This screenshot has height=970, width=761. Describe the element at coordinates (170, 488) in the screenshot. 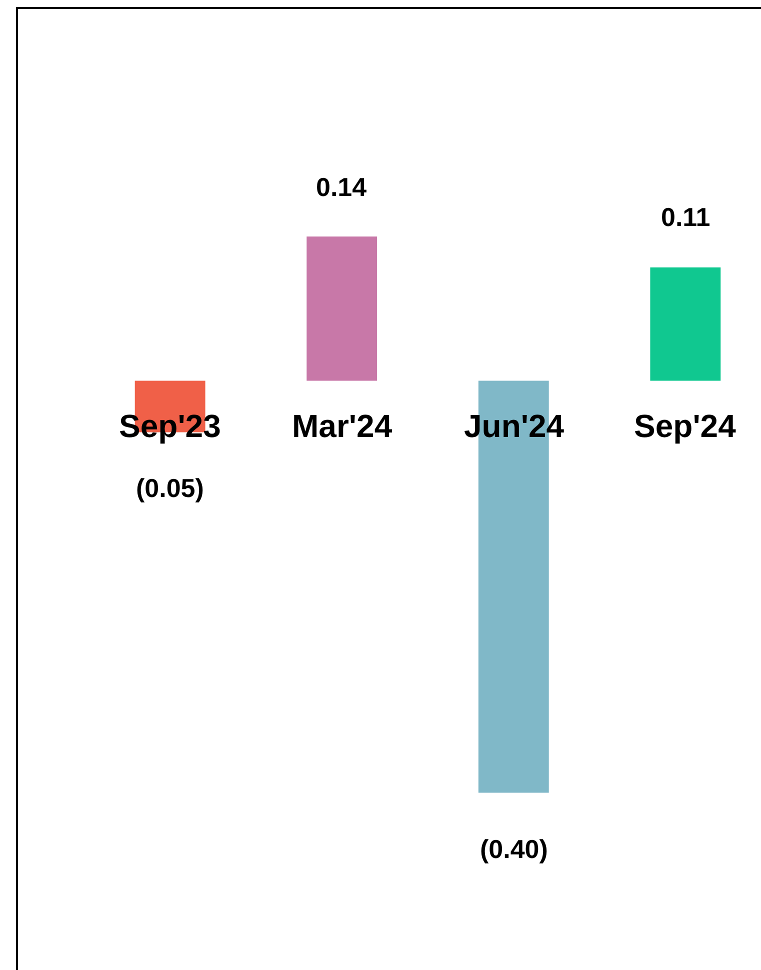

I see `data-label: (0.05)` at that location.